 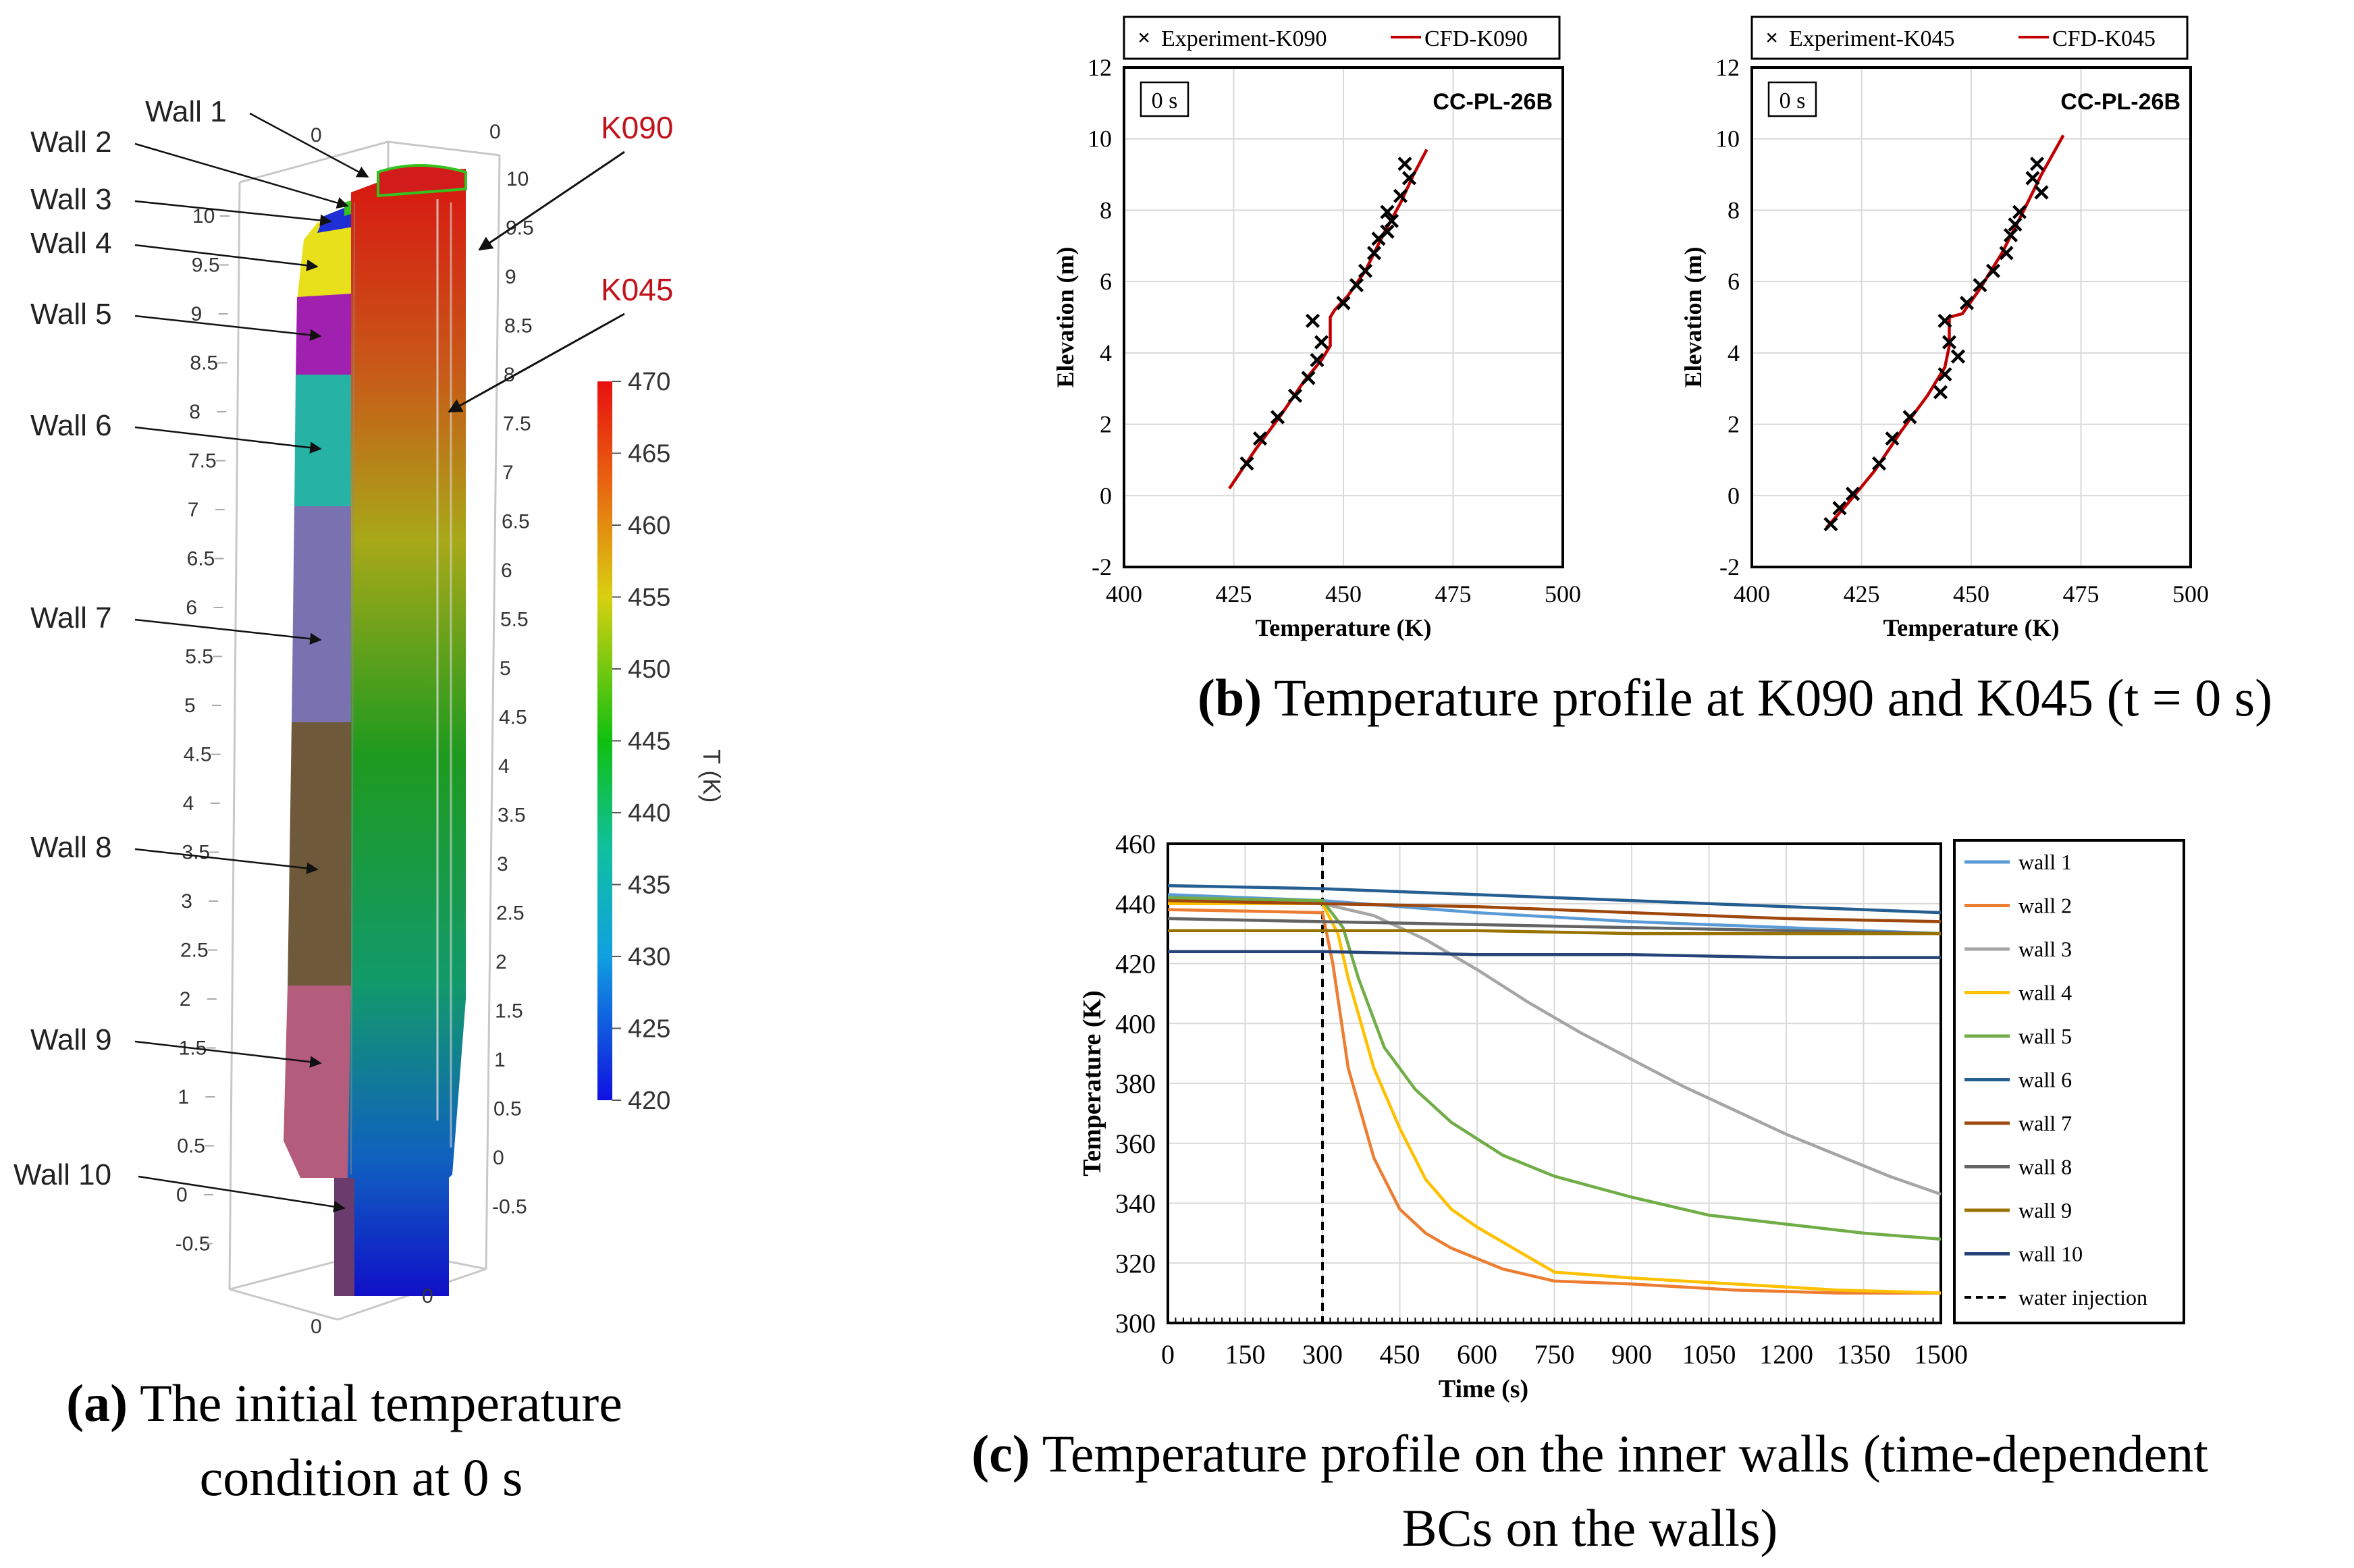 I want to click on box-zero-label-top-right: 0, so click(x=495, y=132).